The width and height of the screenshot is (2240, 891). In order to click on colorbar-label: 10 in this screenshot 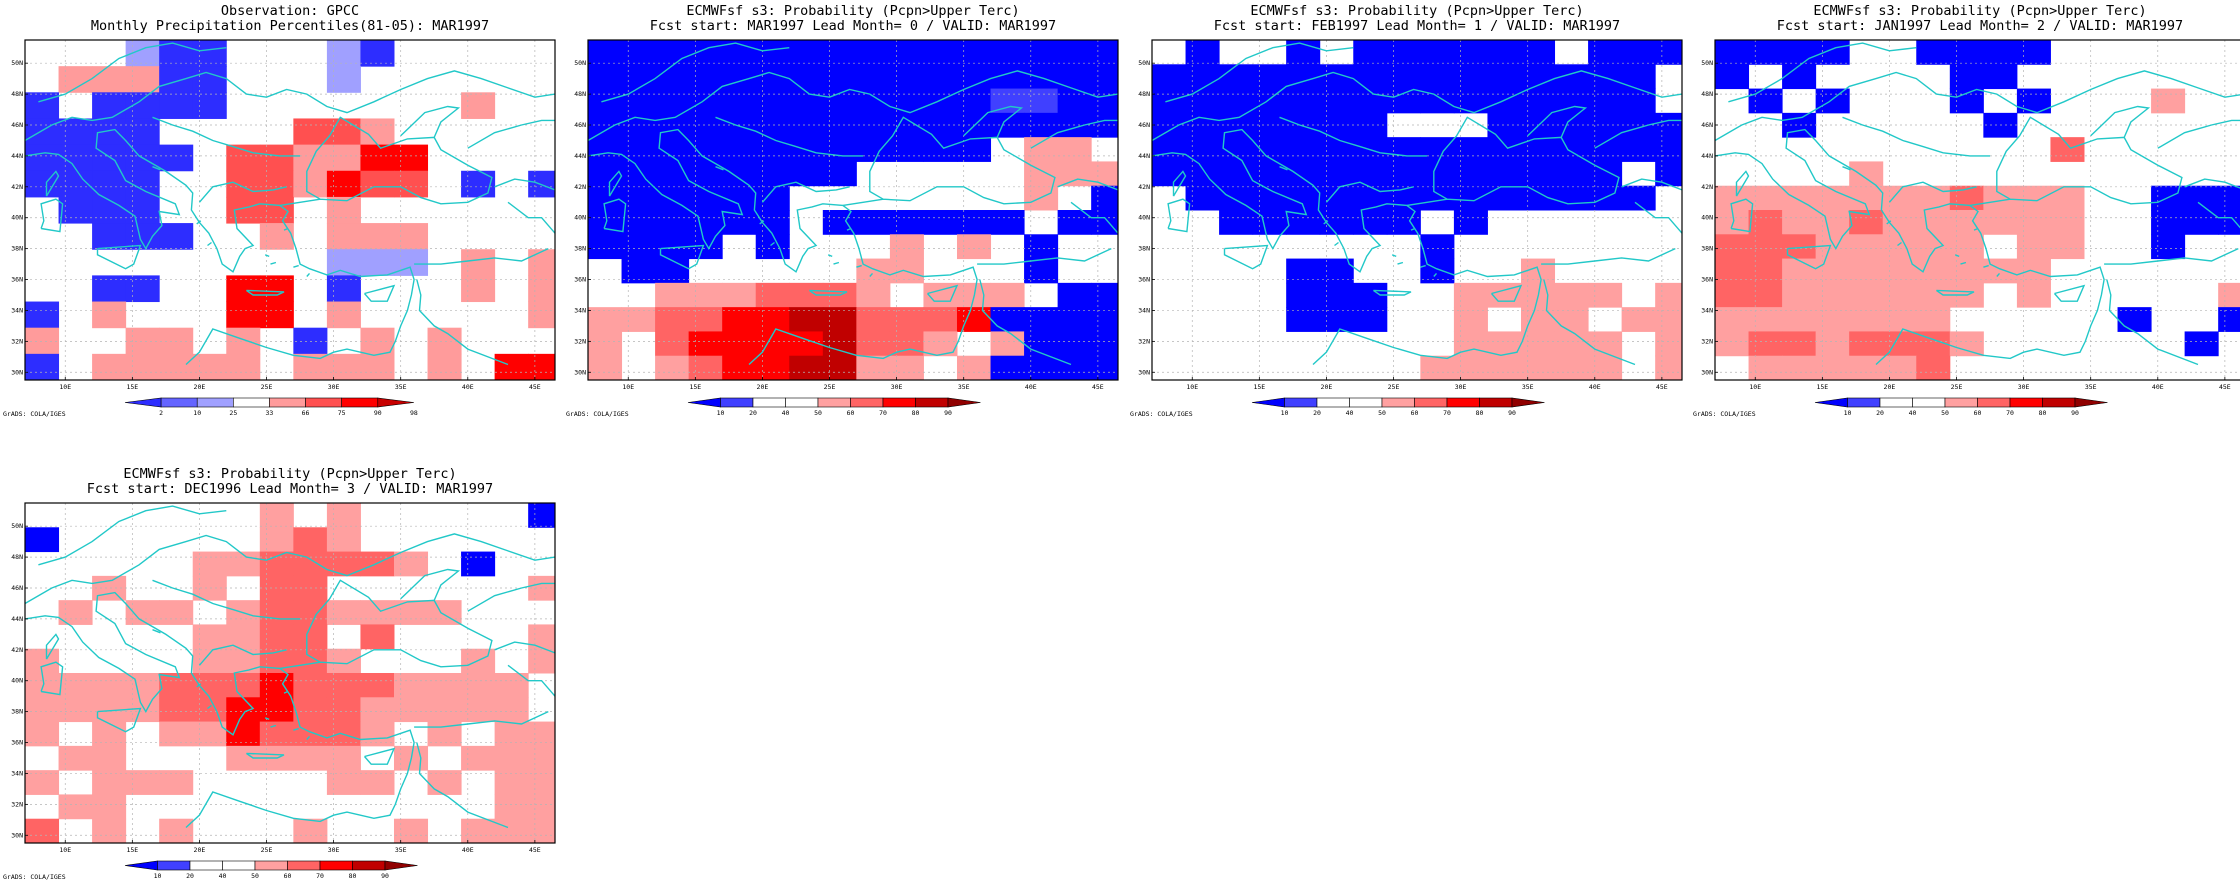, I will do `click(1285, 413)`.